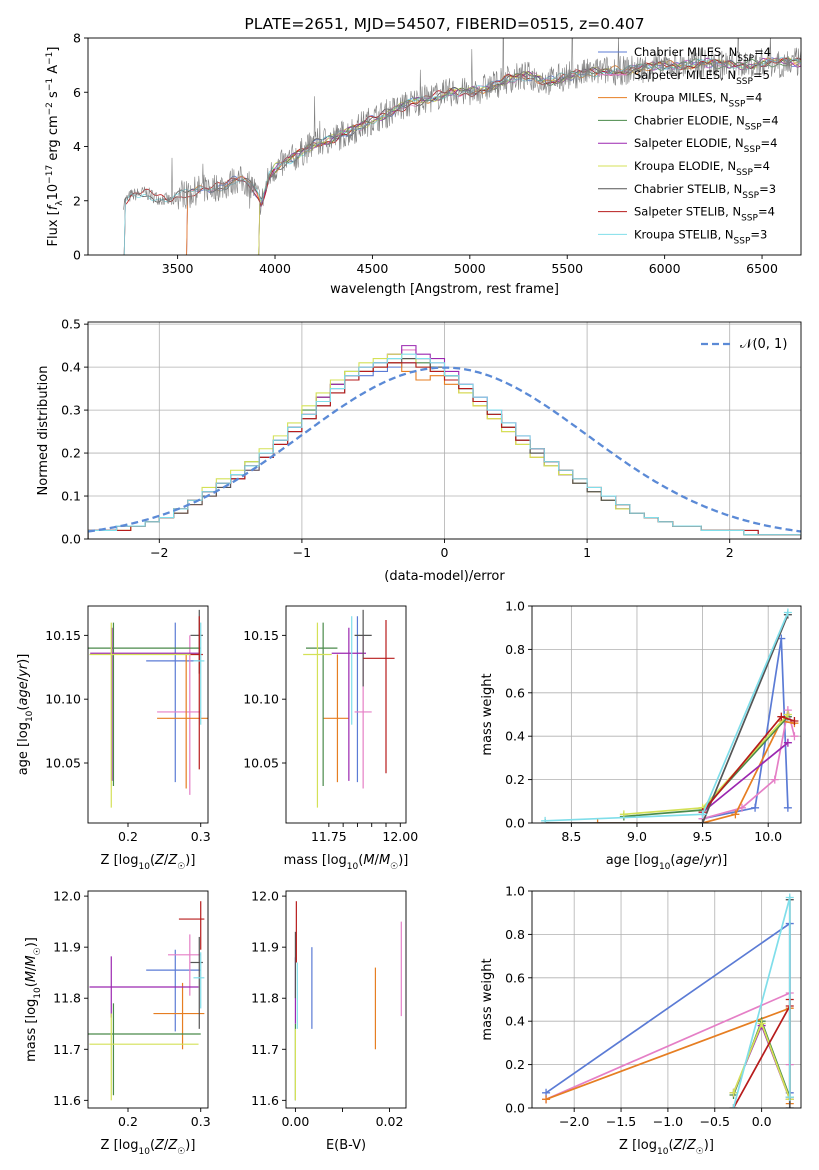  I want to click on y-tick-label: 11.6, so click(265, 1100).